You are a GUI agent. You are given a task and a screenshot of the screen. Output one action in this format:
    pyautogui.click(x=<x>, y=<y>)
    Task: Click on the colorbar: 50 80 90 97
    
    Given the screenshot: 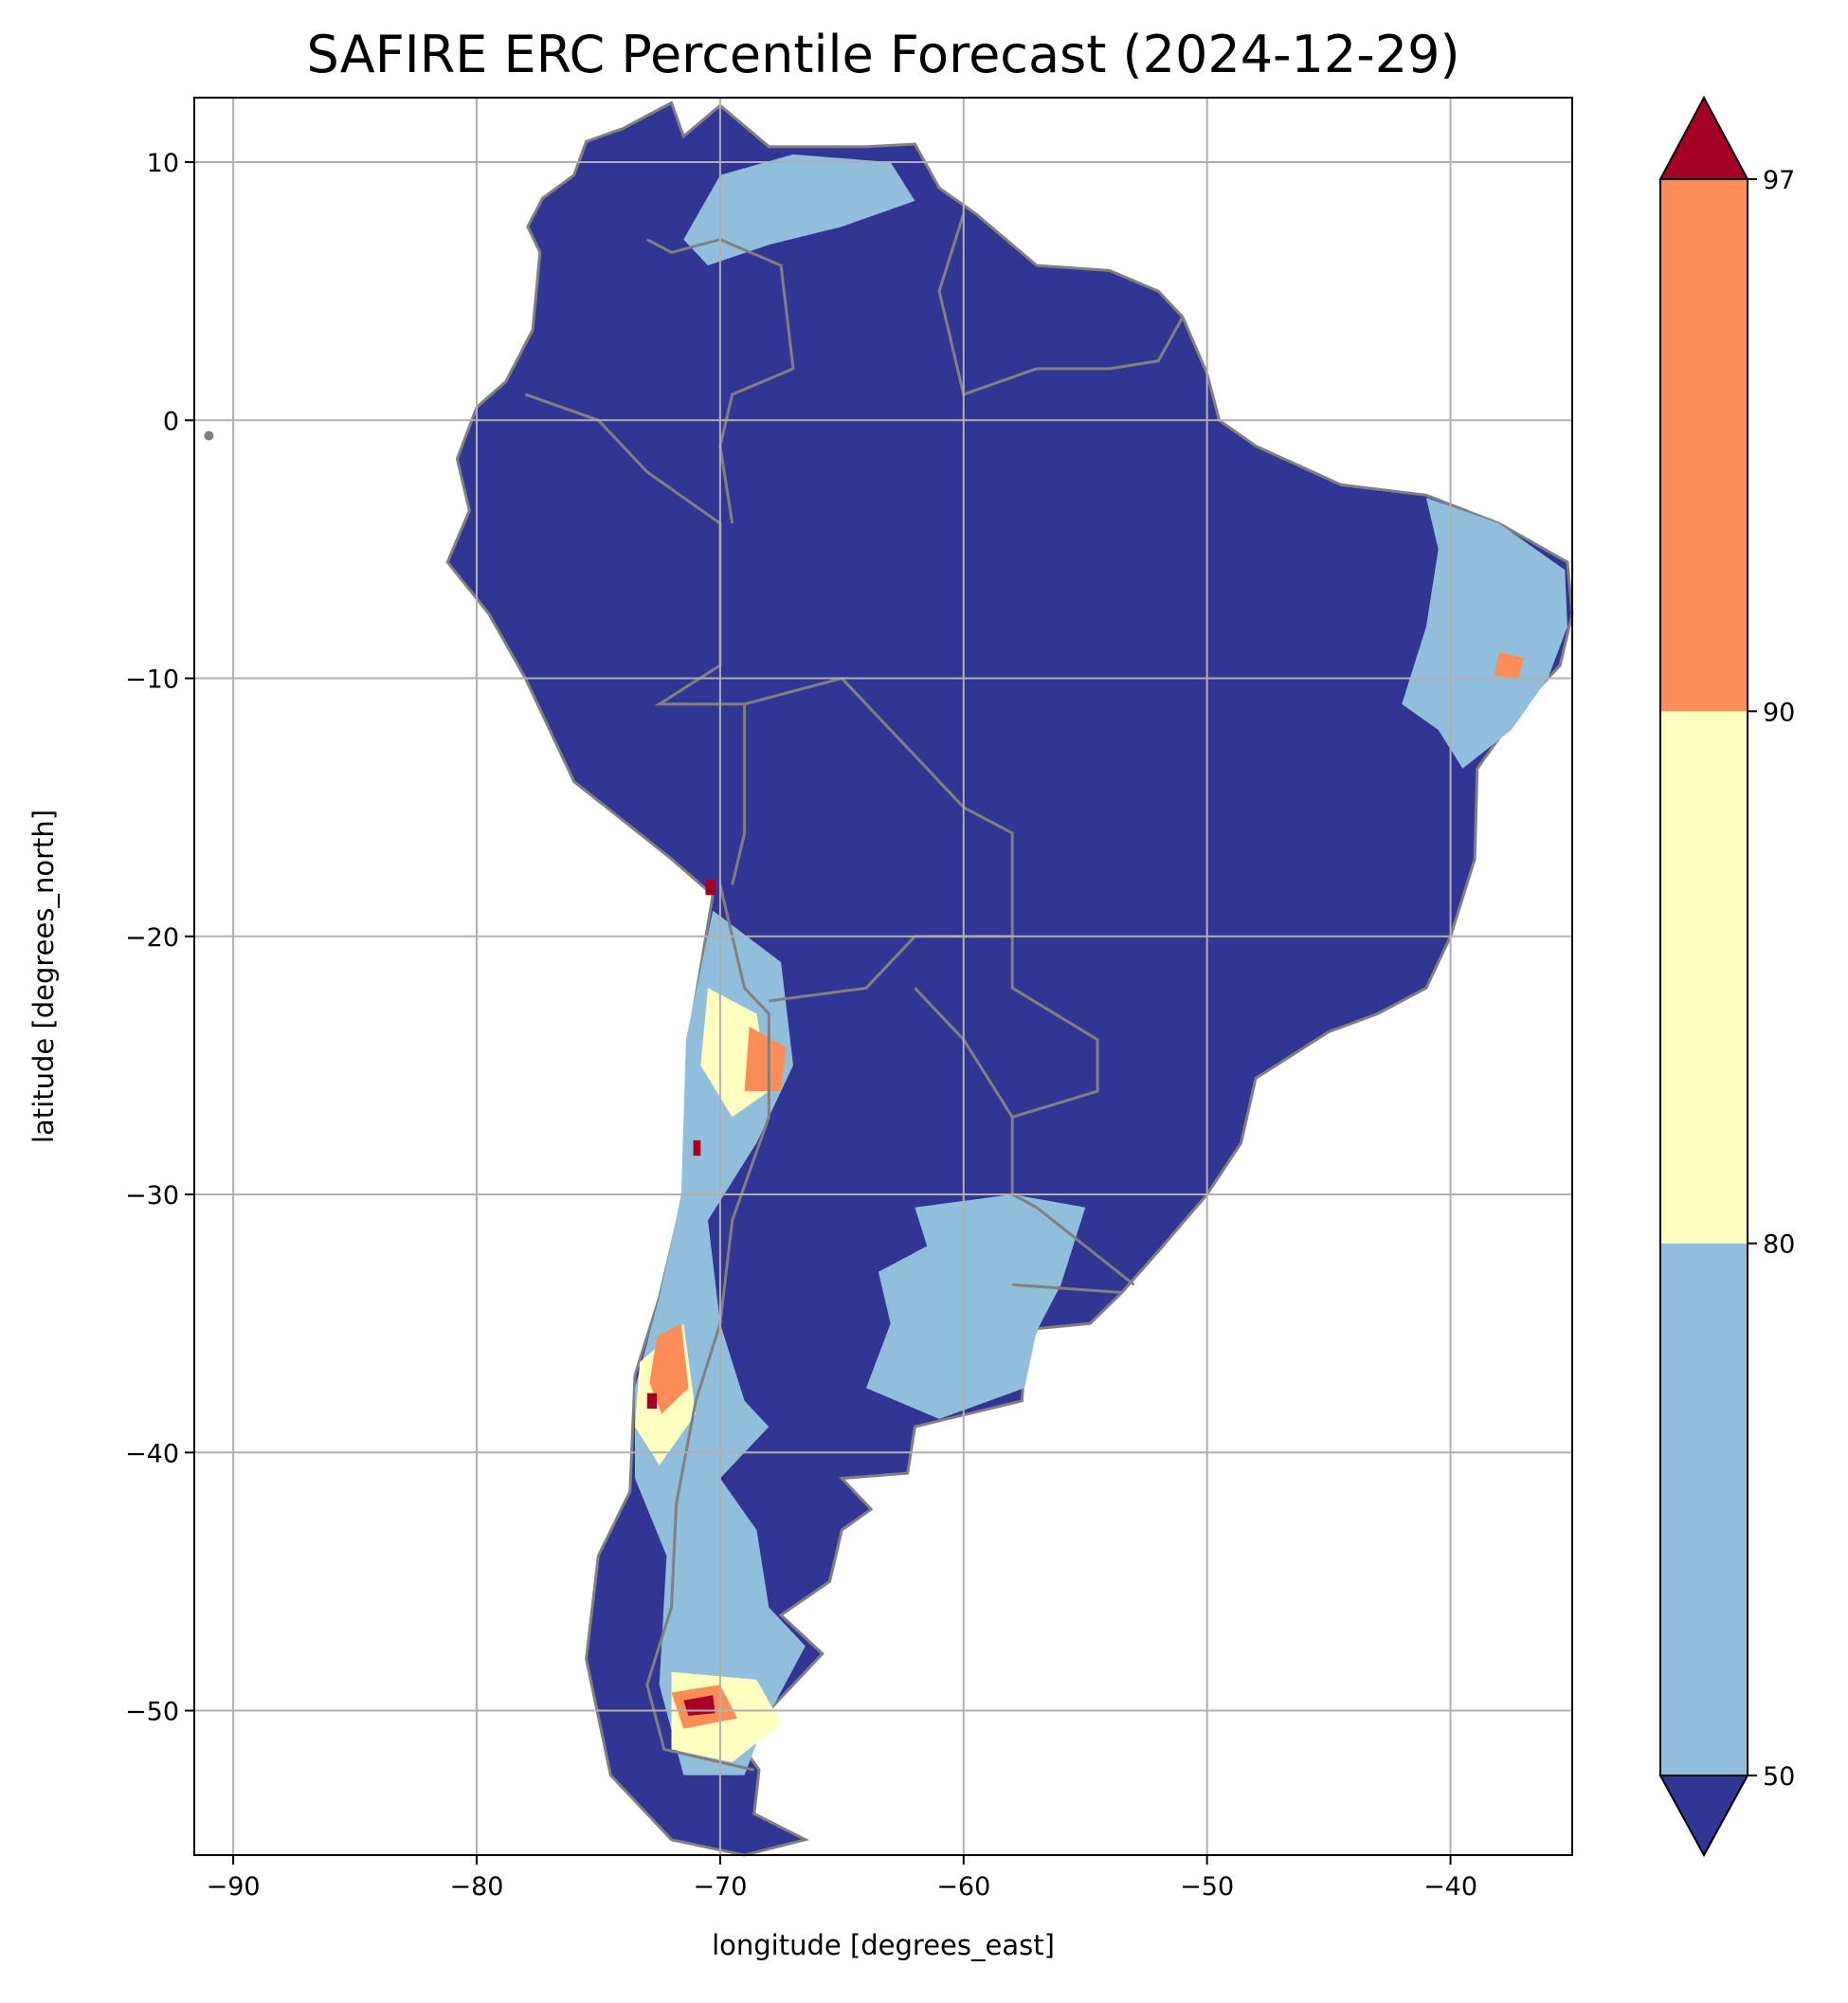 What is the action you would take?
    pyautogui.click(x=1727, y=976)
    